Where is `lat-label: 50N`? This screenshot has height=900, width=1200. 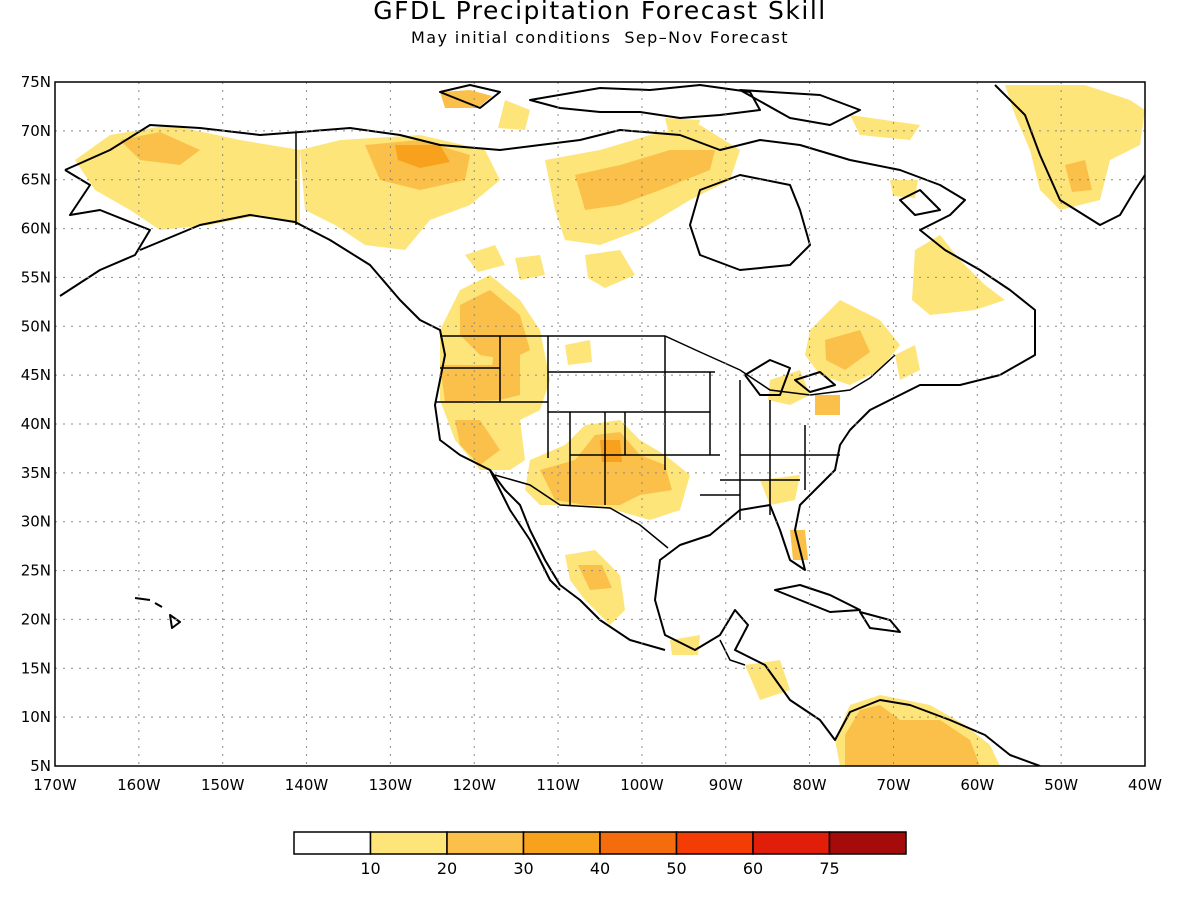 lat-label: 50N is located at coordinates (36, 326).